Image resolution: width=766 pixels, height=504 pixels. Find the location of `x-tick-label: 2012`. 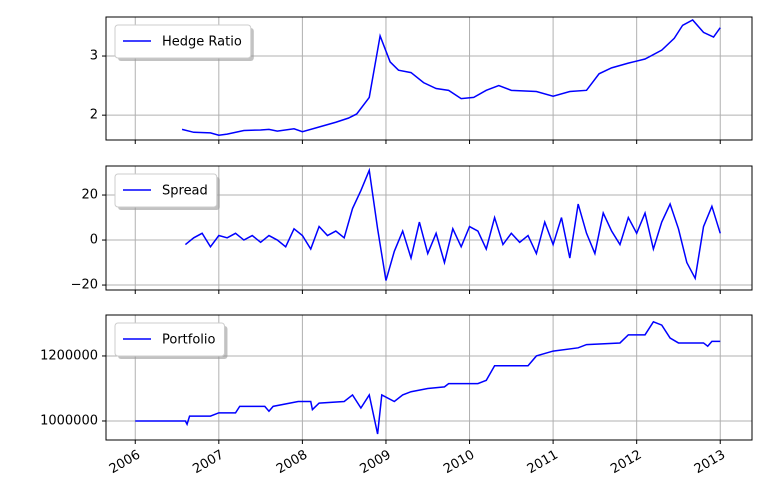

x-tick-label: 2012 is located at coordinates (626, 463).